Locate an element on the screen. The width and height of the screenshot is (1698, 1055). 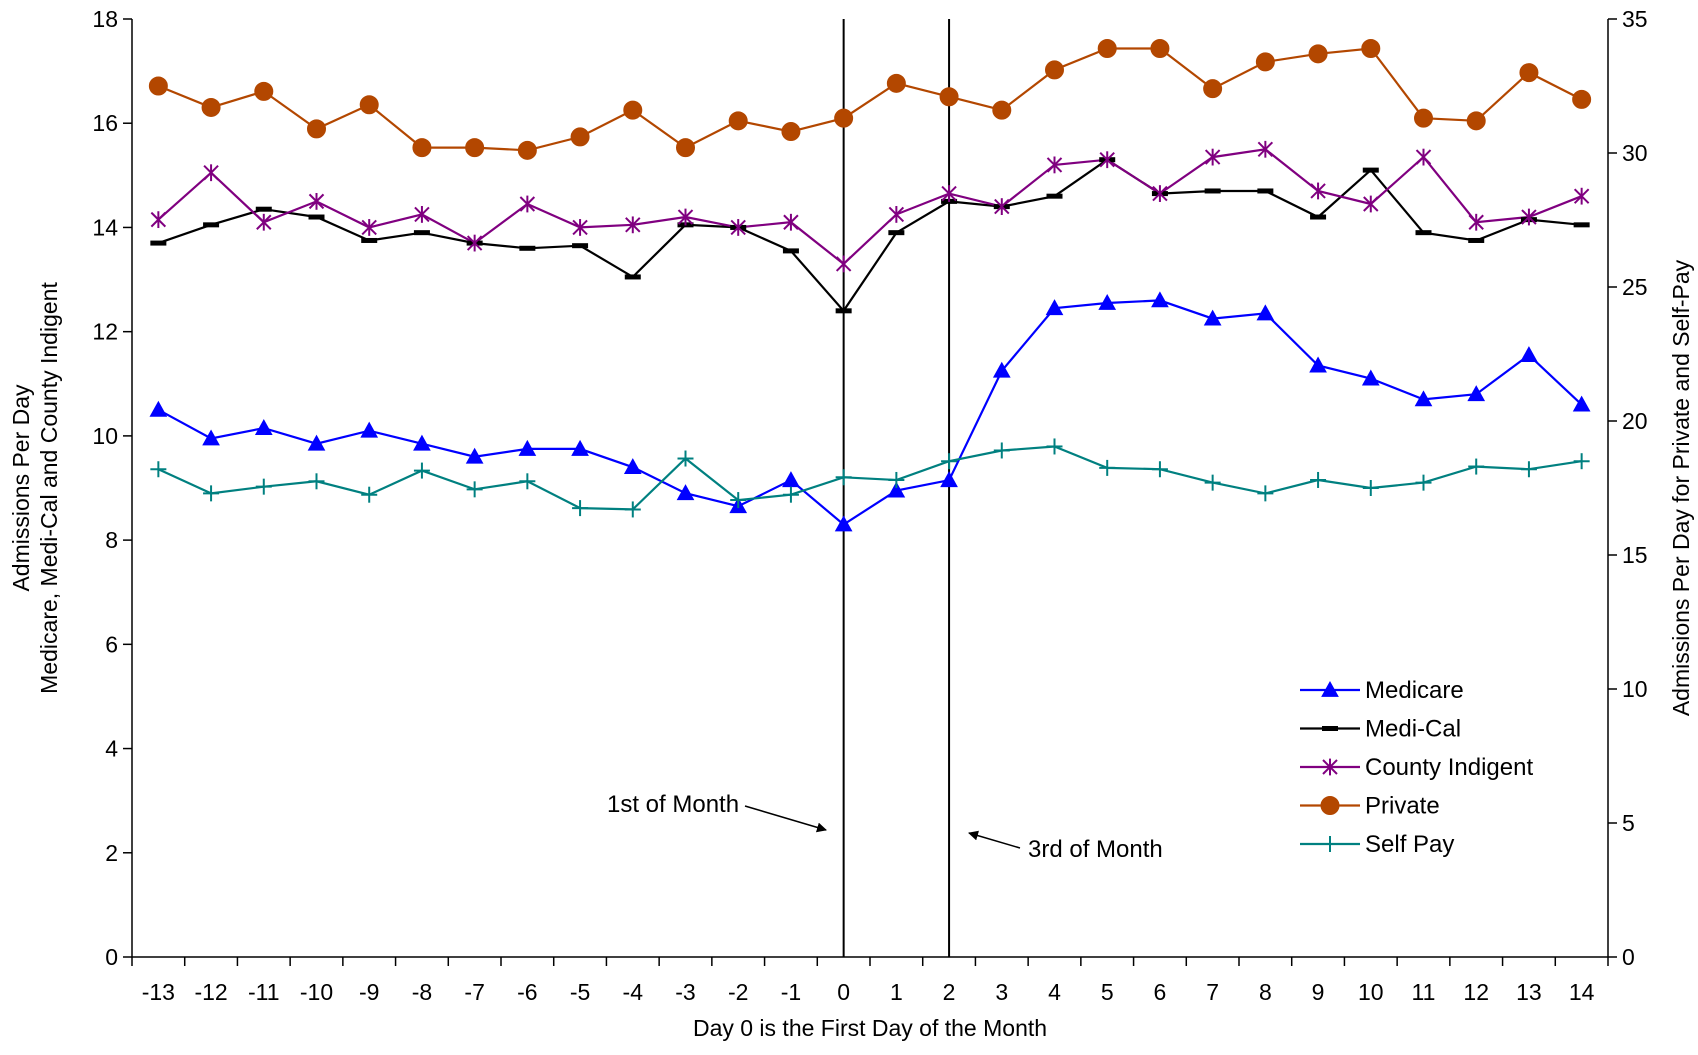
x-tick-label: -10 is located at coordinates (316, 992).